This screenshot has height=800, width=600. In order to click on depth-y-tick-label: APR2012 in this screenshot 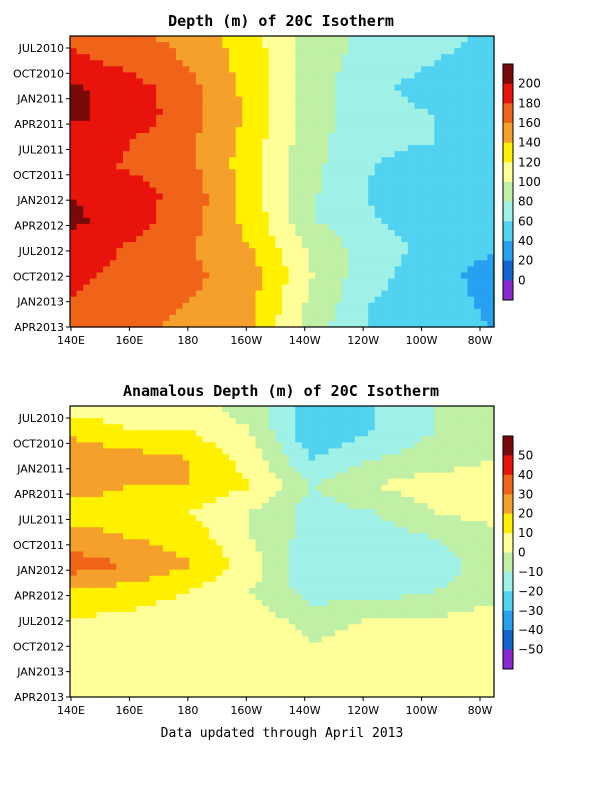, I will do `click(39, 226)`.